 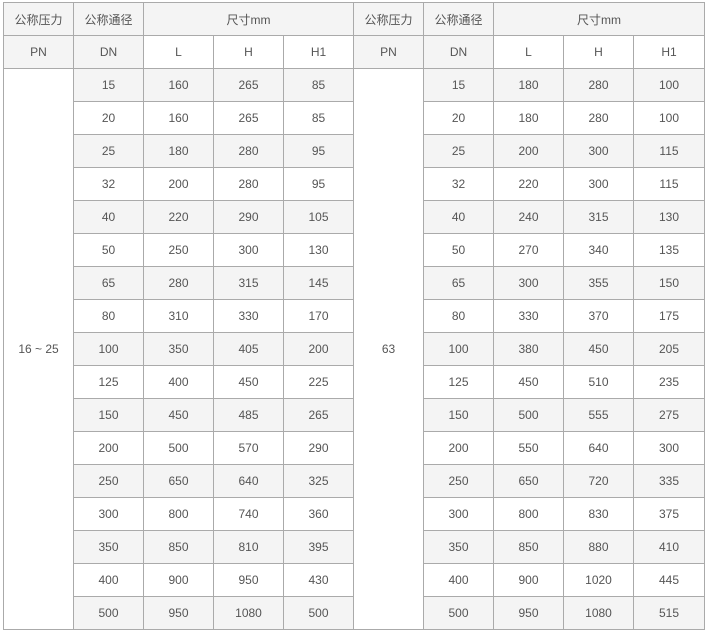 I want to click on h1-cell: 105, so click(x=318, y=217).